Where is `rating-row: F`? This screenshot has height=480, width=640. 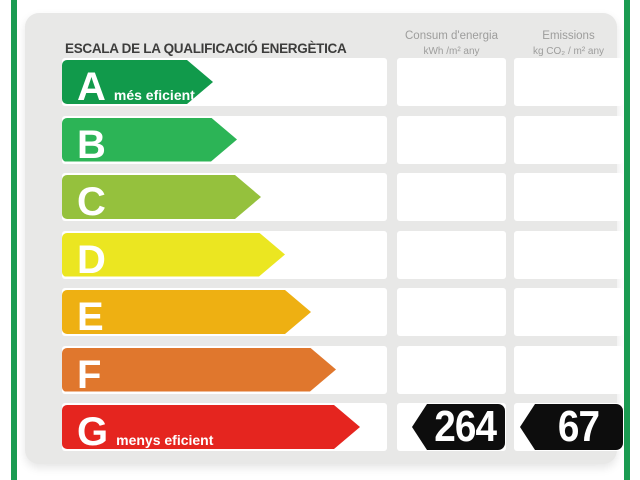
rating-row: F is located at coordinates (332, 369).